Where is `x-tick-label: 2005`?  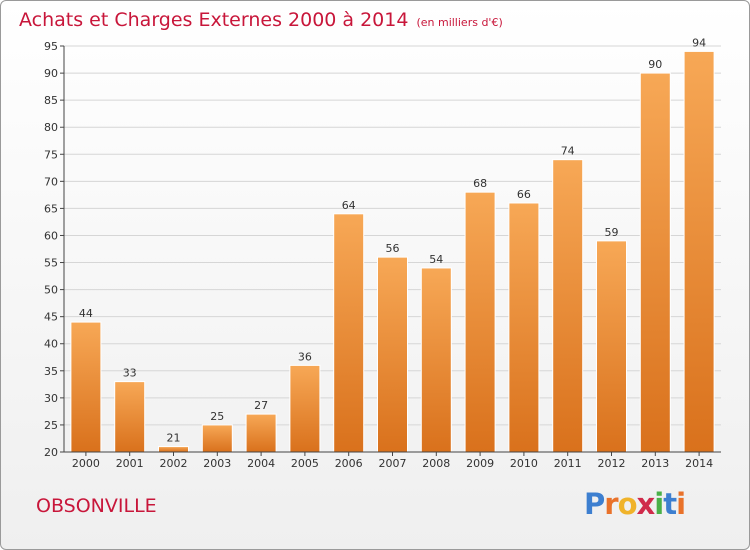
x-tick-label: 2005 is located at coordinates (305, 463).